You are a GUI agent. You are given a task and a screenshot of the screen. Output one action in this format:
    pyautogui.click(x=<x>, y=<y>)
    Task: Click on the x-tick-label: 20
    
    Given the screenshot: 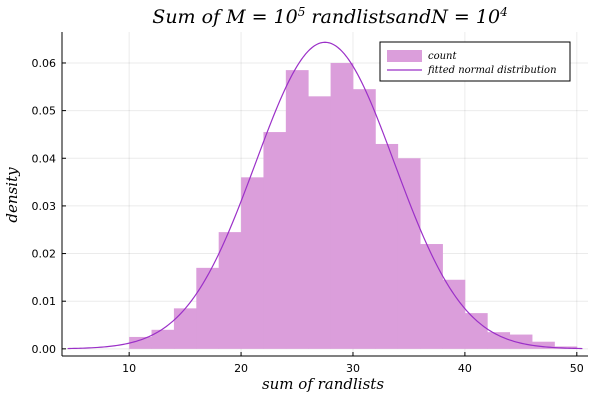 What is the action you would take?
    pyautogui.click(x=241, y=368)
    